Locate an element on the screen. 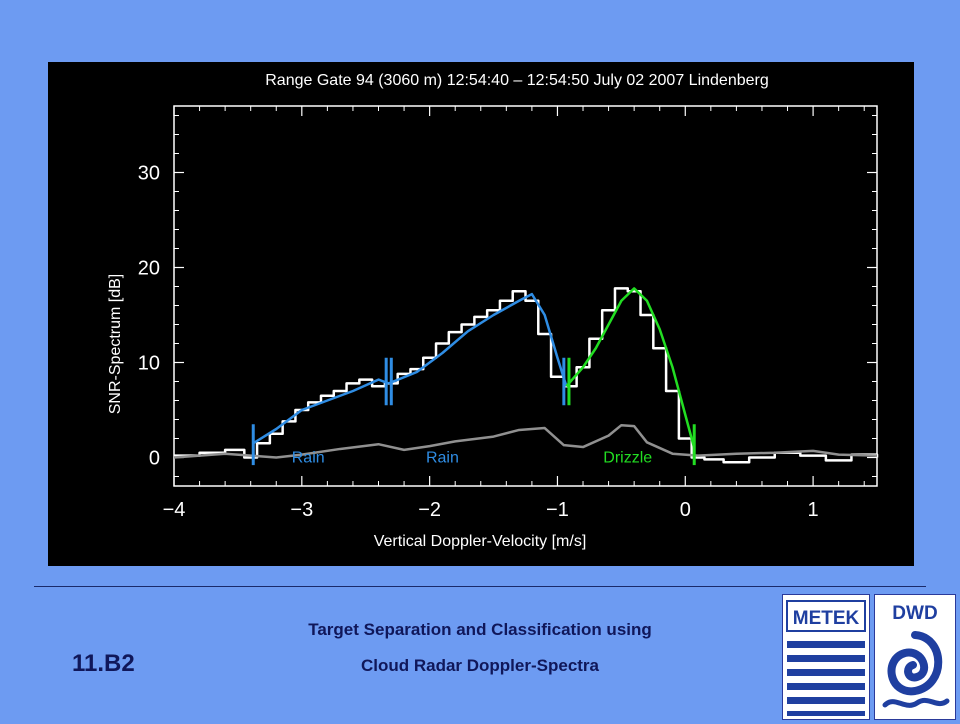 The width and height of the screenshot is (960, 724). x-tick-label: 1 is located at coordinates (813, 510).